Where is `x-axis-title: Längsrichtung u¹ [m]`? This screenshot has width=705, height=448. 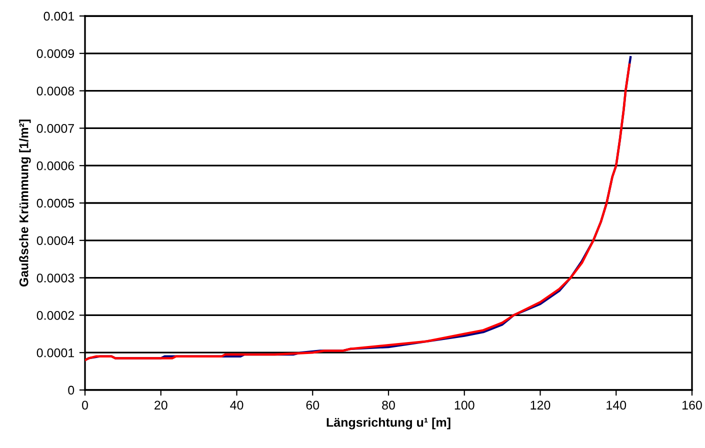 x-axis-title: Längsrichtung u¹ [m] is located at coordinates (388, 424).